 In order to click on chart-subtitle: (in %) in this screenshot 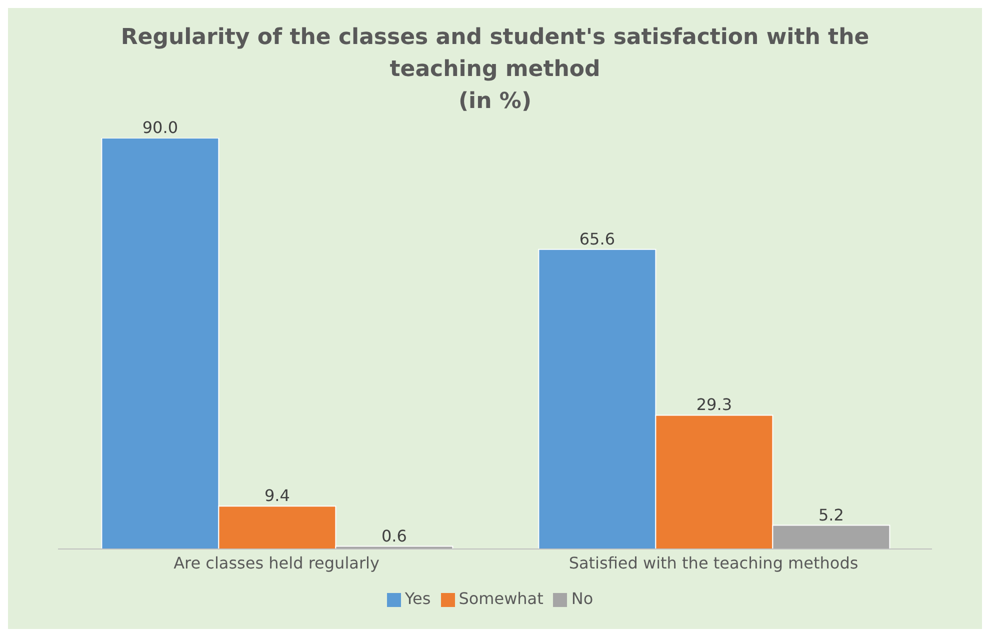, I will do `click(494, 102)`.